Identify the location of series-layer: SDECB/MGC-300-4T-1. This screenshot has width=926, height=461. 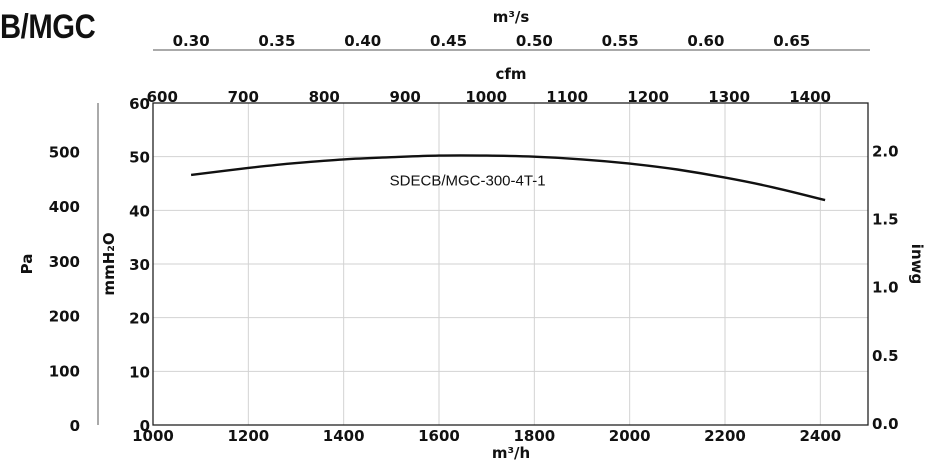
(508, 178).